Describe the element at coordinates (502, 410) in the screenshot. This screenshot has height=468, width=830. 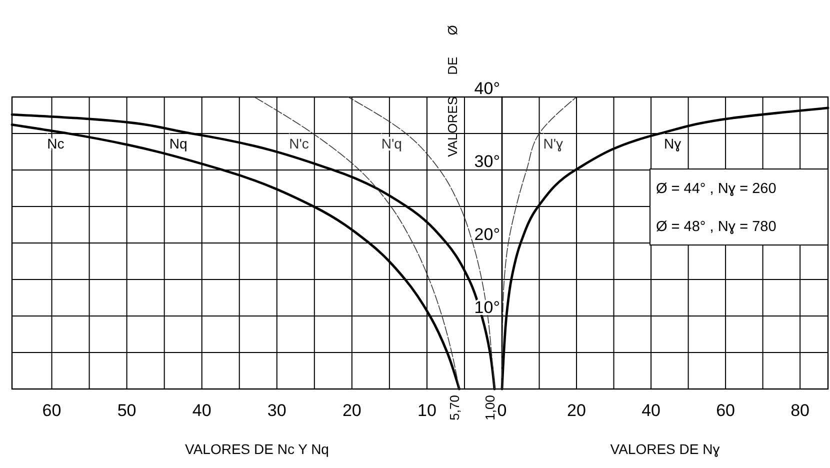
I see `x-tick-label: 0` at that location.